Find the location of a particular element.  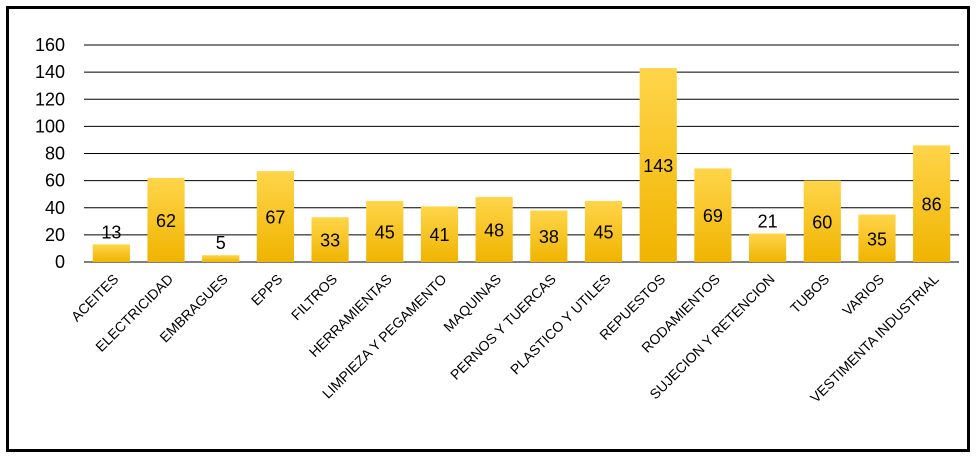

data-label: 38 is located at coordinates (549, 237).